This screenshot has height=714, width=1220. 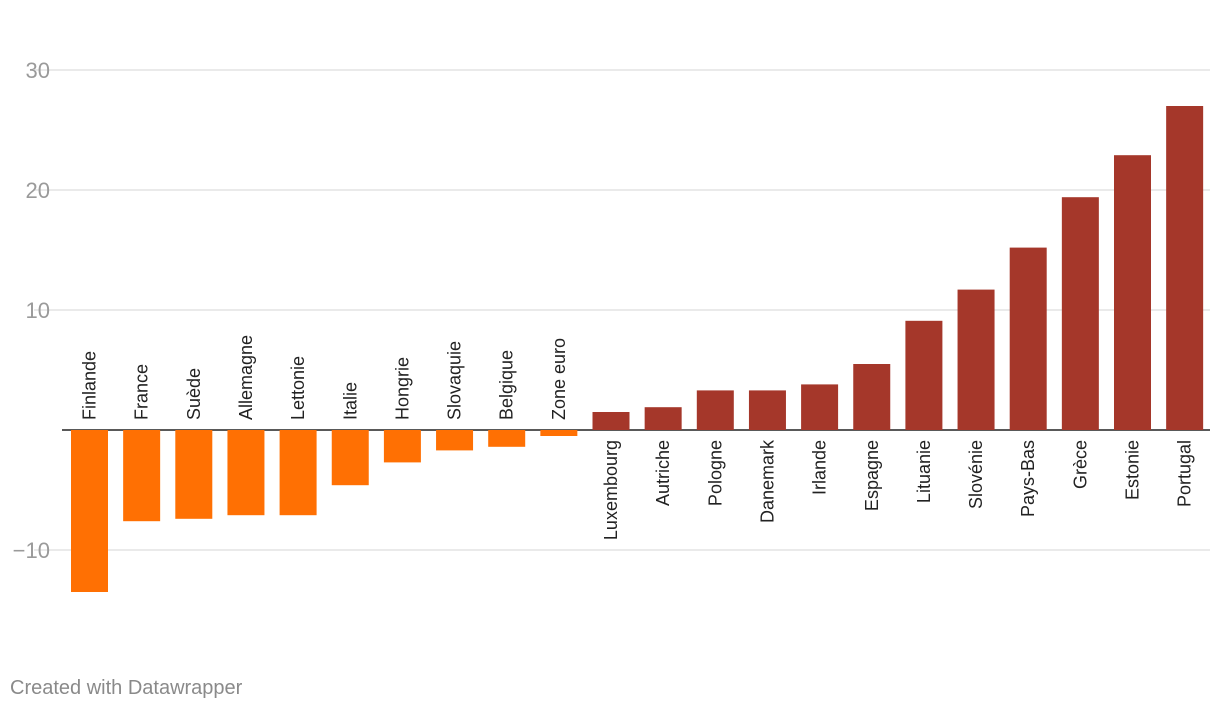 What do you see at coordinates (820, 407) in the screenshot?
I see `bar-irlande` at bounding box center [820, 407].